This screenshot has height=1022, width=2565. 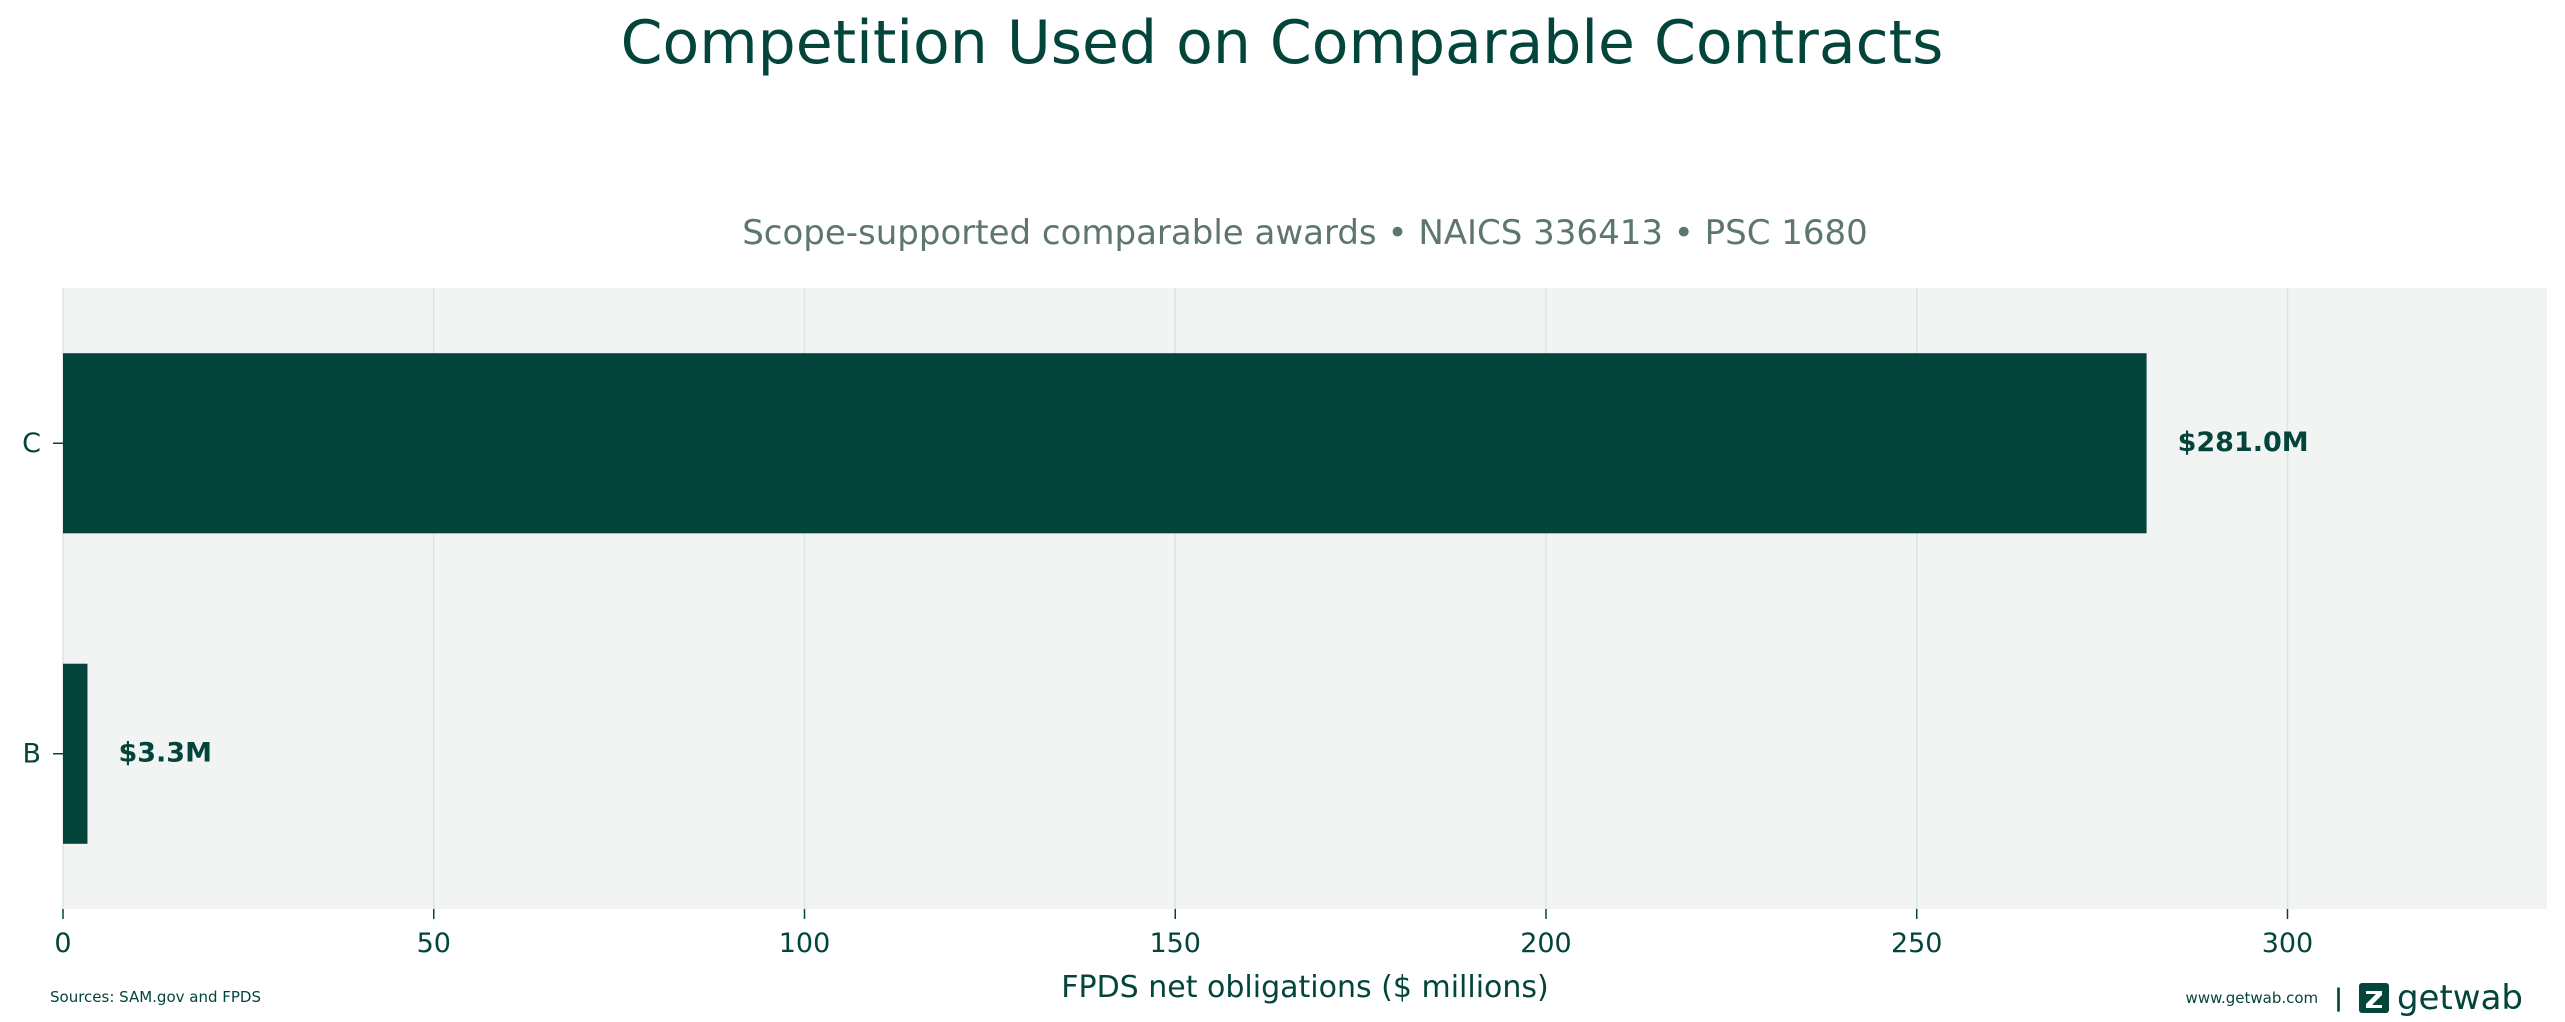 What do you see at coordinates (42, 598) in the screenshot?
I see `y-axis-ticks: CB` at bounding box center [42, 598].